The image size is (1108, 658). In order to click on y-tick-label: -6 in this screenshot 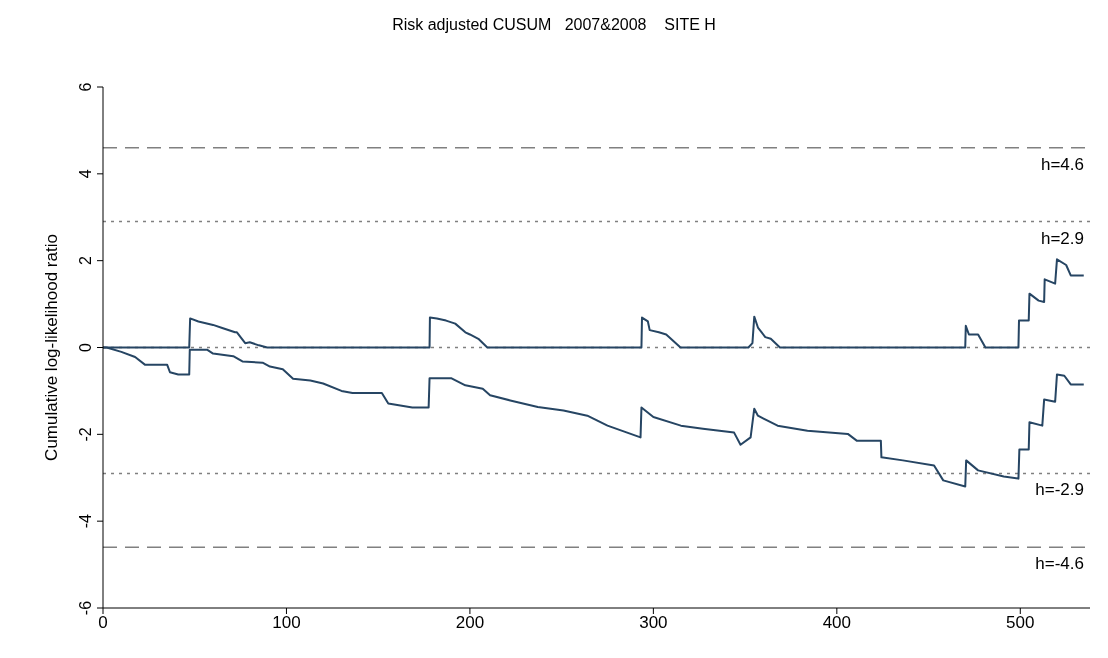, I will do `click(85, 608)`.